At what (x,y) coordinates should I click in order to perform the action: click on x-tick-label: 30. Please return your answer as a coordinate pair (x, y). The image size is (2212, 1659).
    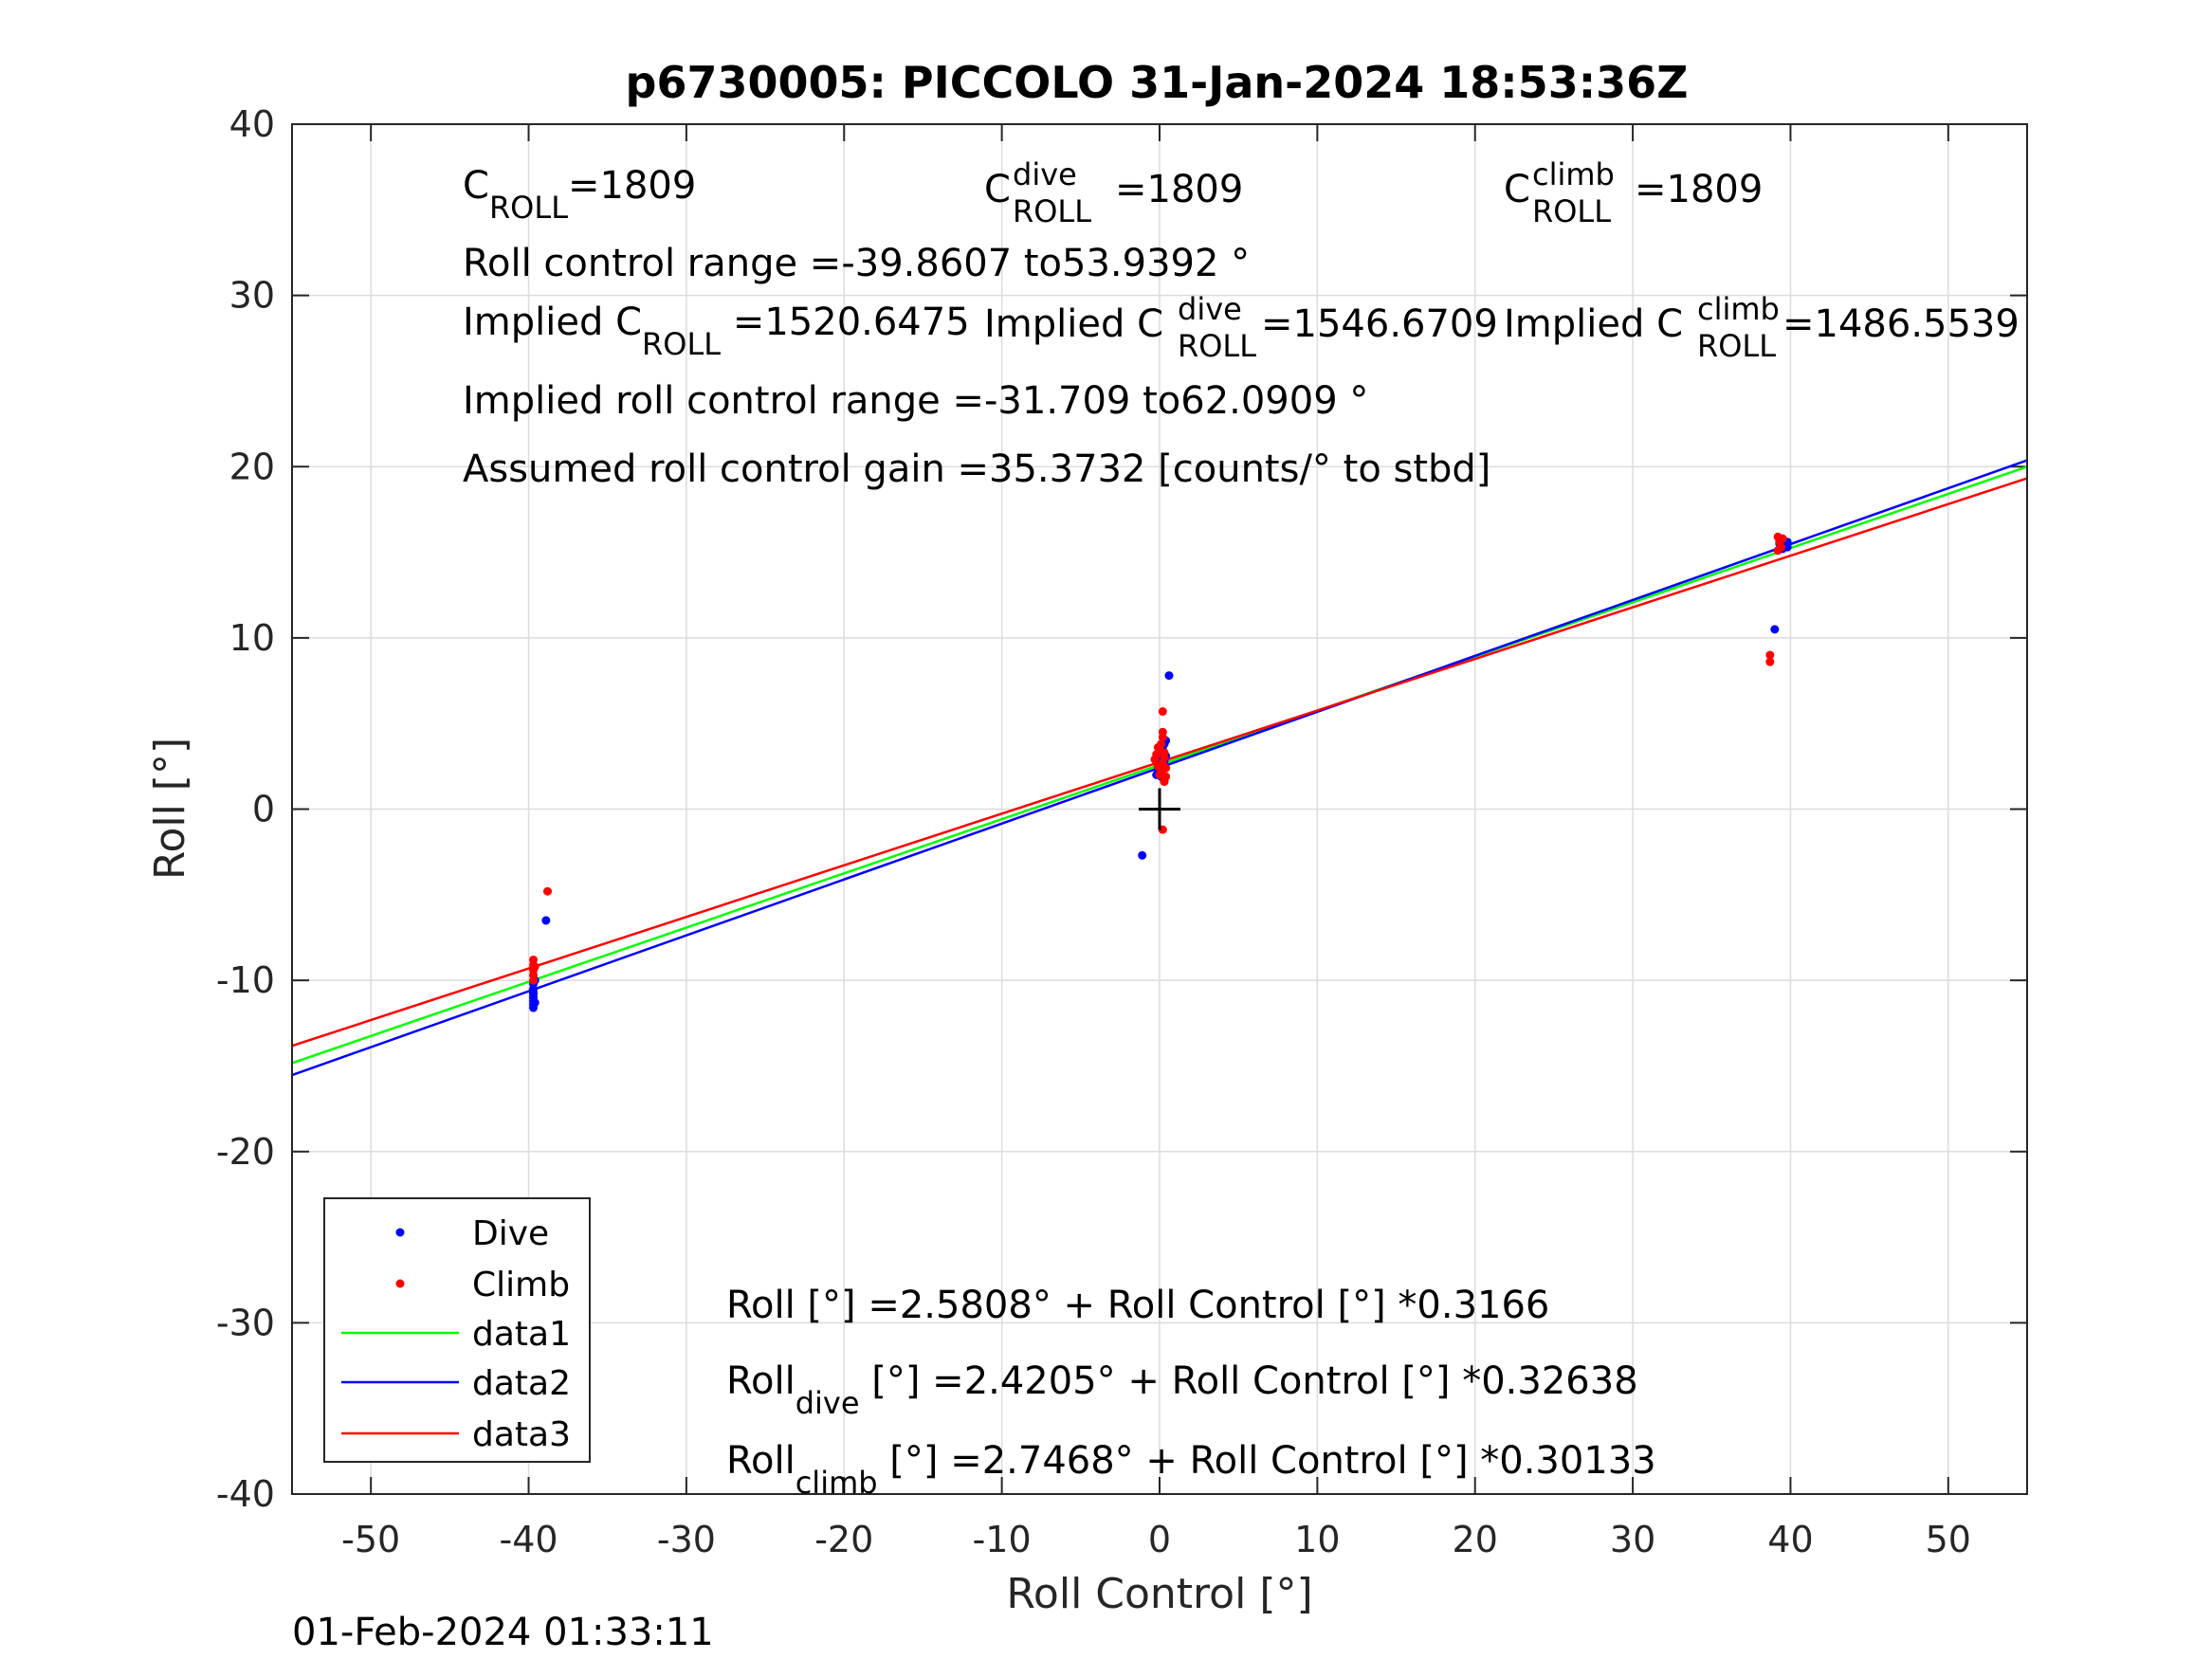
    Looking at the image, I should click on (1632, 1539).